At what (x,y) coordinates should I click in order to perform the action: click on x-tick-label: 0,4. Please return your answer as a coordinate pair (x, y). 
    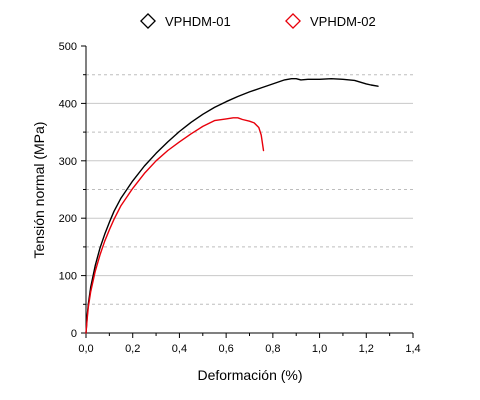
    Looking at the image, I should click on (179, 349).